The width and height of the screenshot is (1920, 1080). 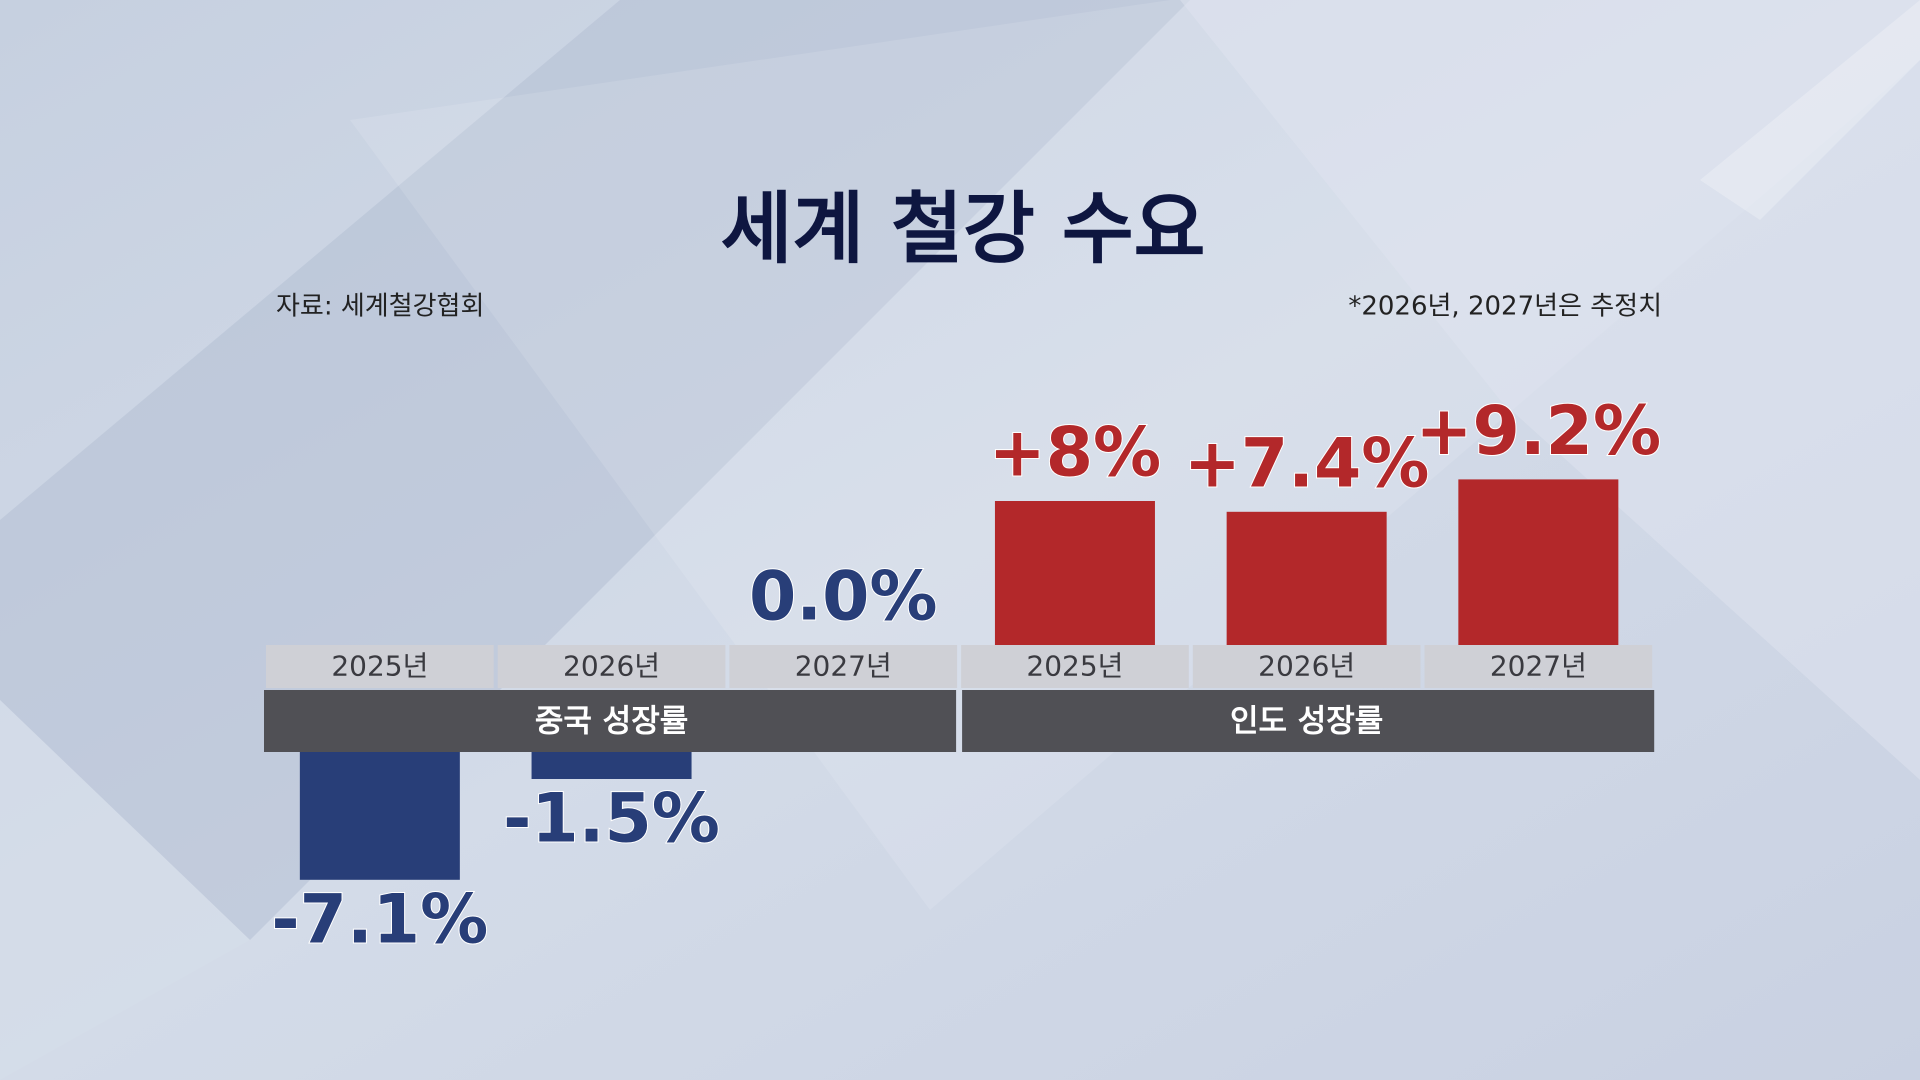 I want to click on note: *2026년, 2027년은 추정치, so click(x=1505, y=307).